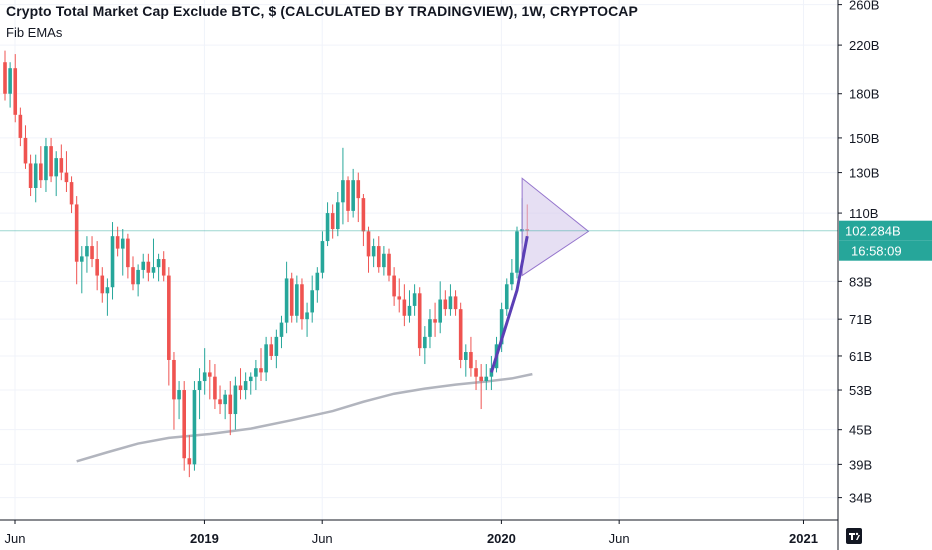 The height and width of the screenshot is (550, 932). I want to click on y-tick-label: 61B, so click(860, 356).